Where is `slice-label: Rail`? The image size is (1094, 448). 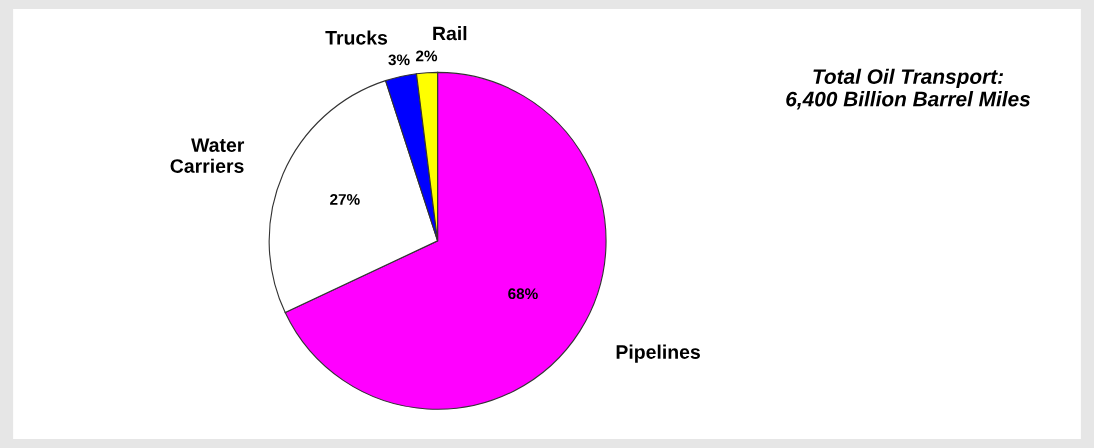 slice-label: Rail is located at coordinates (450, 33).